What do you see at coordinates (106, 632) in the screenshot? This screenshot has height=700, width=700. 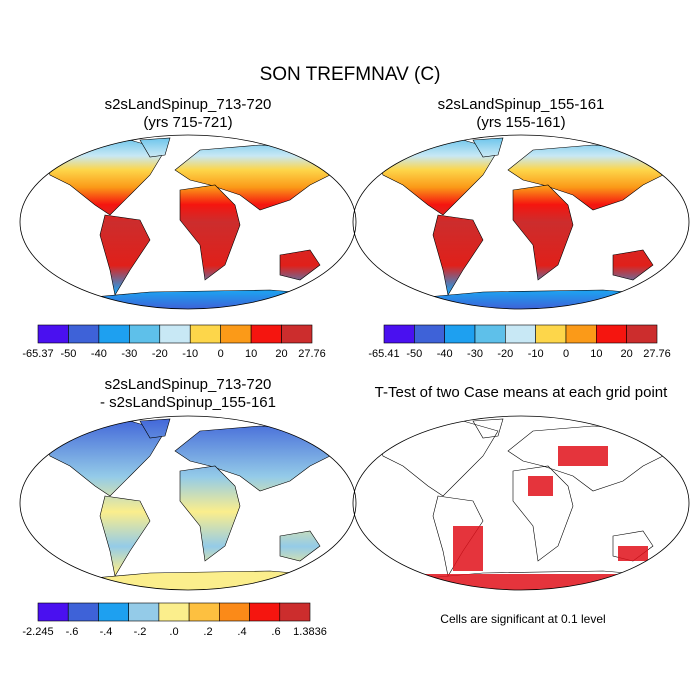 I see `colorbar-label: -.4` at bounding box center [106, 632].